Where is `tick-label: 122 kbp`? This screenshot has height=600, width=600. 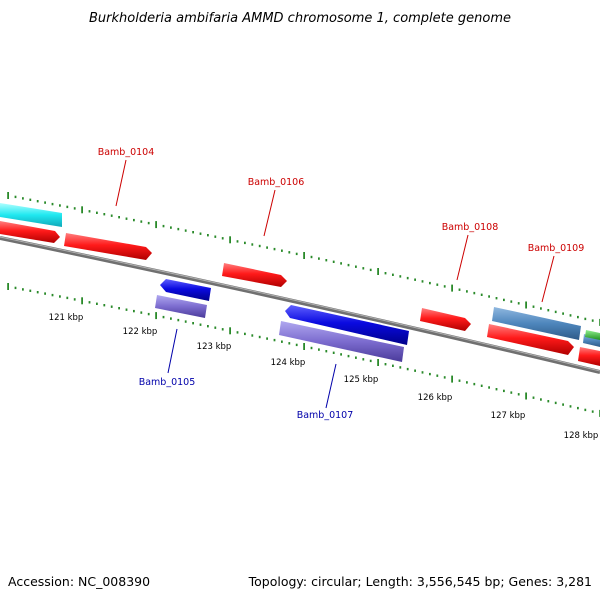
tick-label: 122 kbp is located at coordinates (140, 332).